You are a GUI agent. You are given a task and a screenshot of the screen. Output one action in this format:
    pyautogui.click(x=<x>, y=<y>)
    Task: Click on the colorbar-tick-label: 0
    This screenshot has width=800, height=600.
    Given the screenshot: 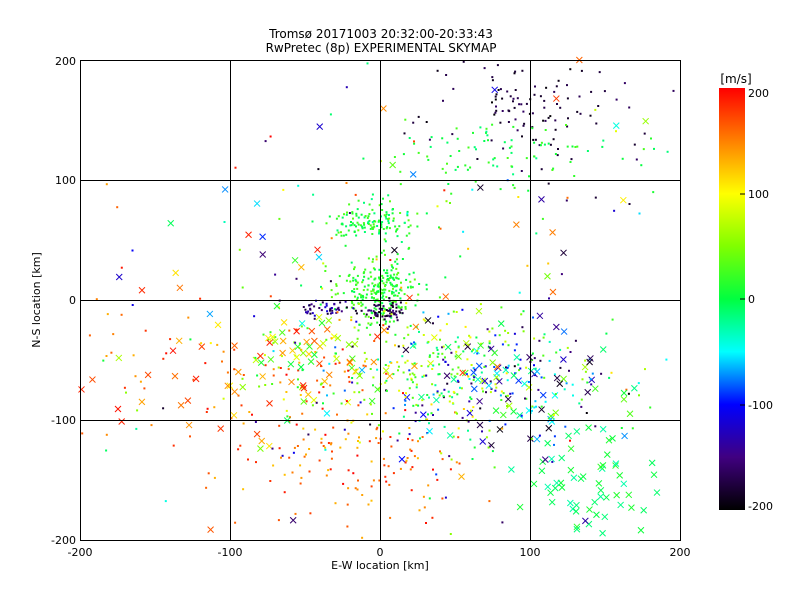 What is the action you would take?
    pyautogui.click(x=751, y=299)
    